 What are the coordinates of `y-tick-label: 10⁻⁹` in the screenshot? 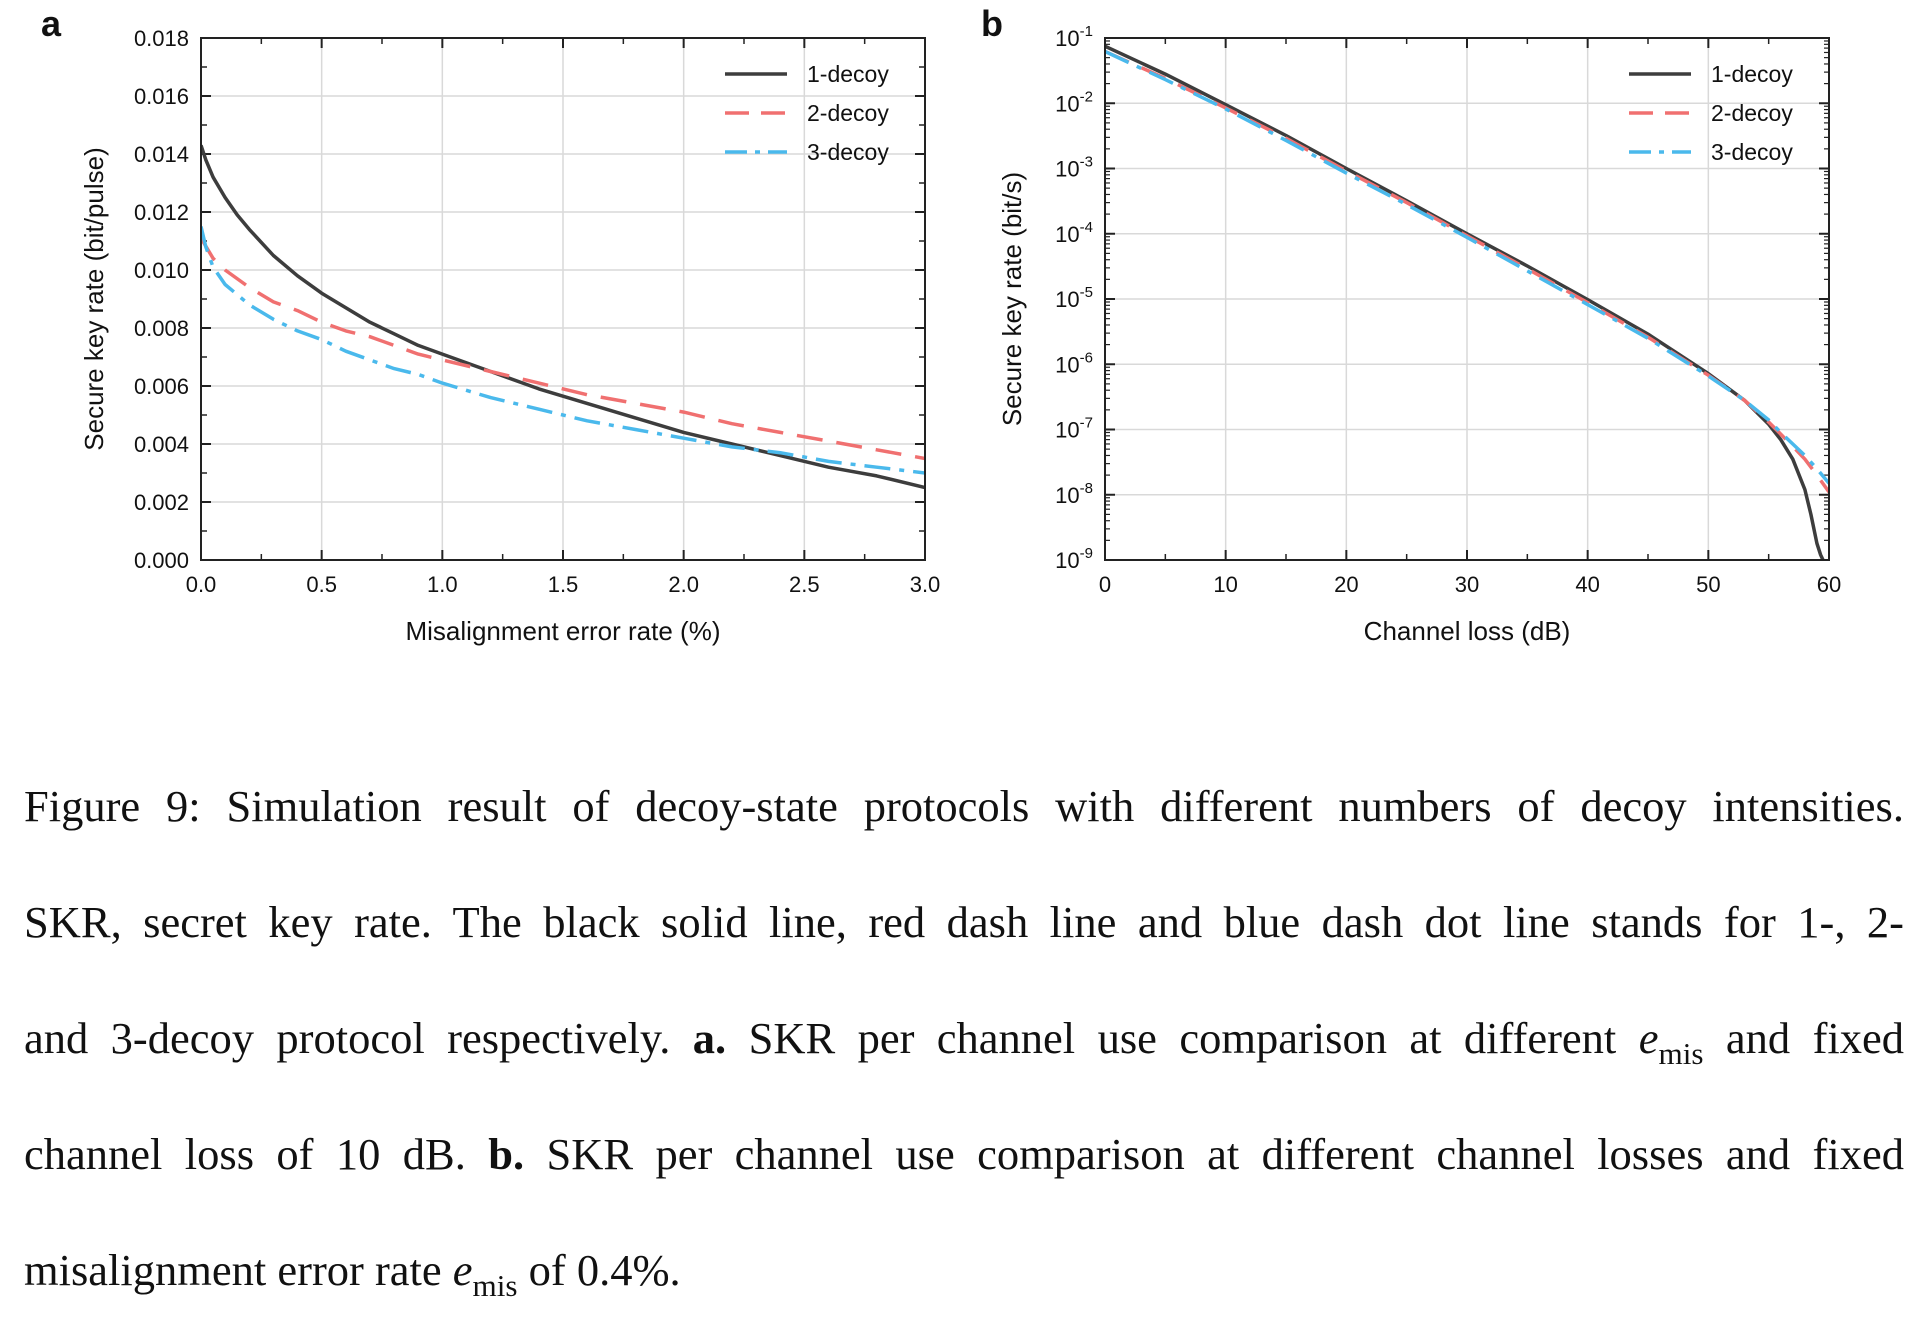 It's located at (1074, 559).